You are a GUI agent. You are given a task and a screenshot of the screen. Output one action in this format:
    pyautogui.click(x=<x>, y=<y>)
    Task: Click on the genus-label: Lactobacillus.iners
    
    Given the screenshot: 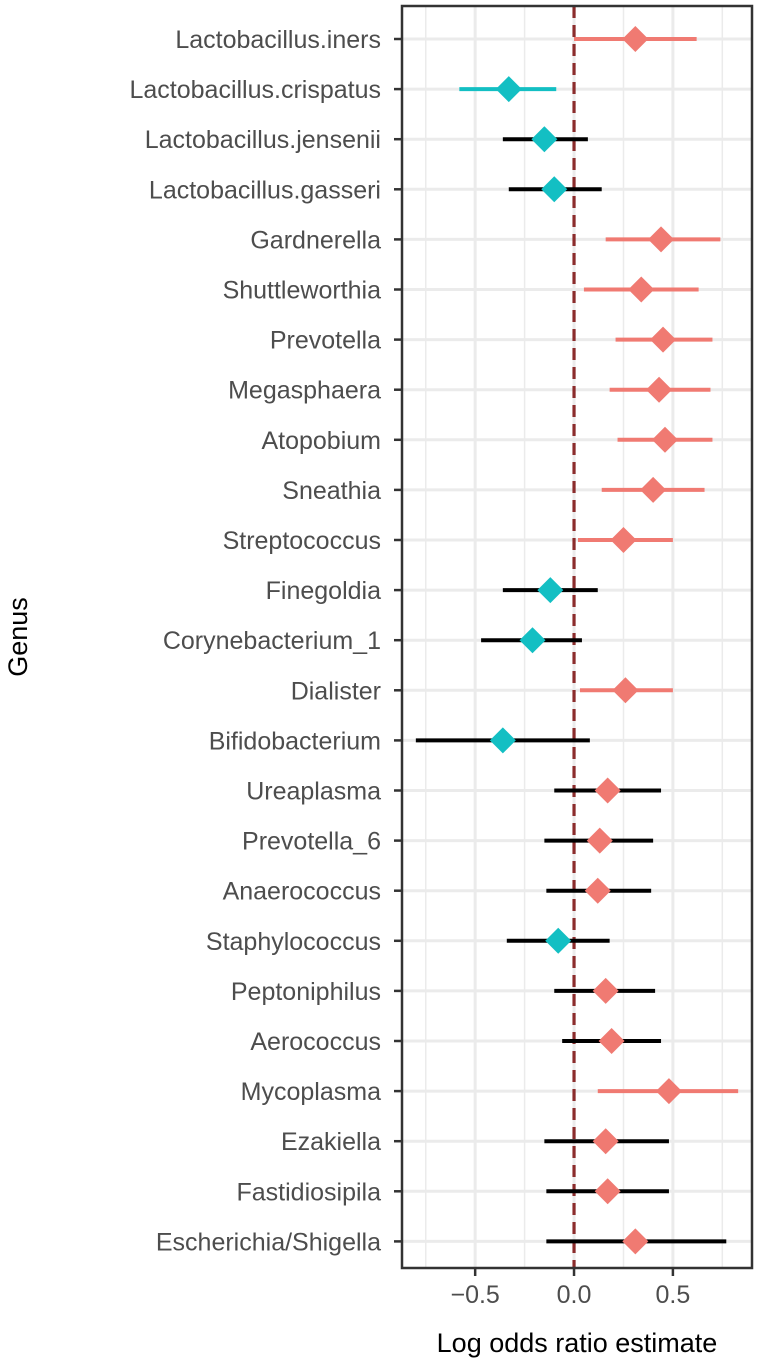 What is the action you would take?
    pyautogui.click(x=278, y=40)
    